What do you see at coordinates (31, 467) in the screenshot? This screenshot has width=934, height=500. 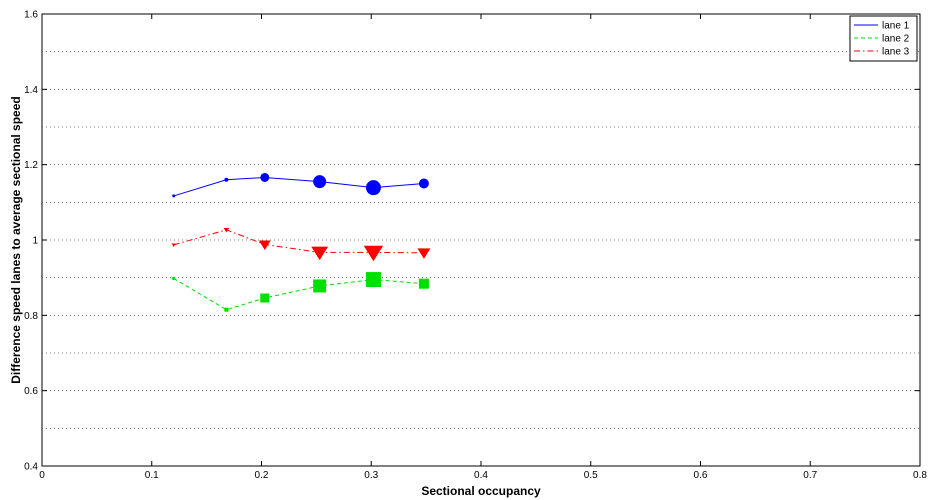 I see `y-tick-label: 0.4` at bounding box center [31, 467].